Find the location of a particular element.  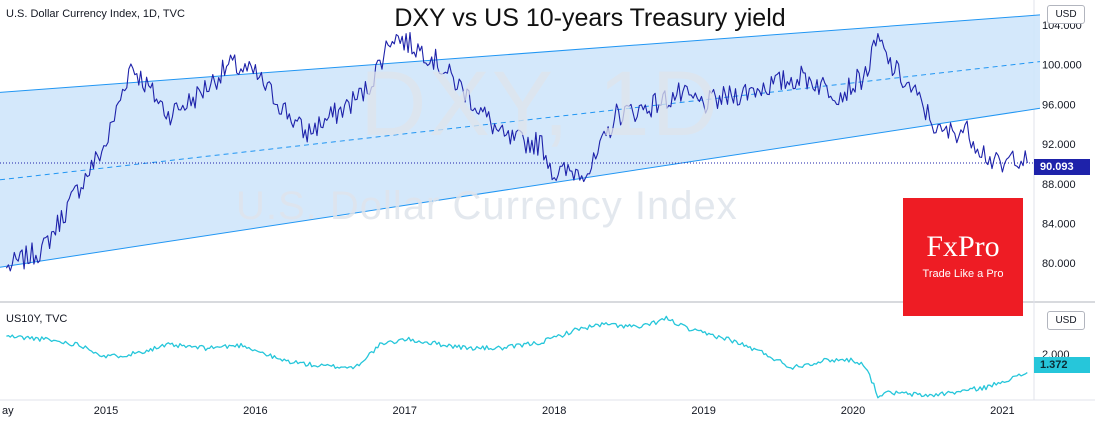

dxy-last-price-tag: 90.093 is located at coordinates (1062, 167).